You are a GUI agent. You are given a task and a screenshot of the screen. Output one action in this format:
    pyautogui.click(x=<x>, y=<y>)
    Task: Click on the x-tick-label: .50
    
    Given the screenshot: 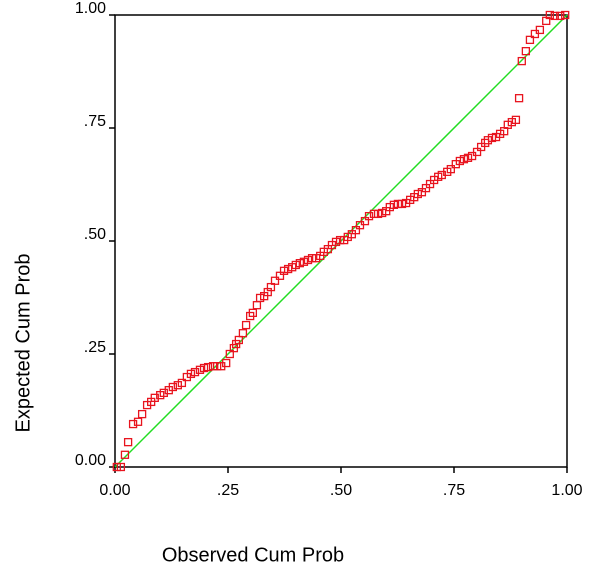 What is the action you would take?
    pyautogui.click(x=341, y=490)
    